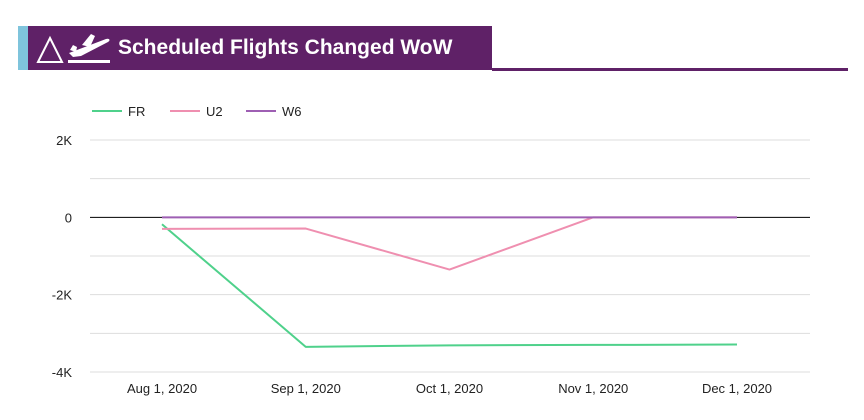 The height and width of the screenshot is (420, 864). I want to click on y-tick-label: 0, so click(68, 217).